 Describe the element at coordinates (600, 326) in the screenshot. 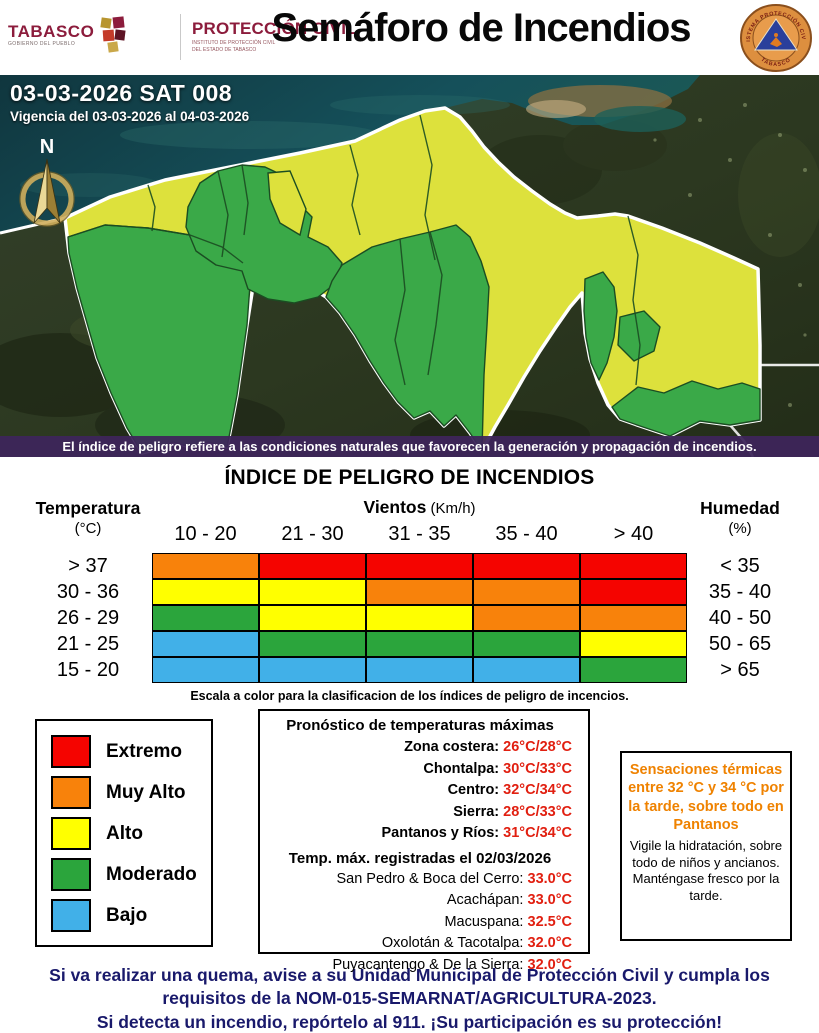

I see `municipality-strip-green` at that location.